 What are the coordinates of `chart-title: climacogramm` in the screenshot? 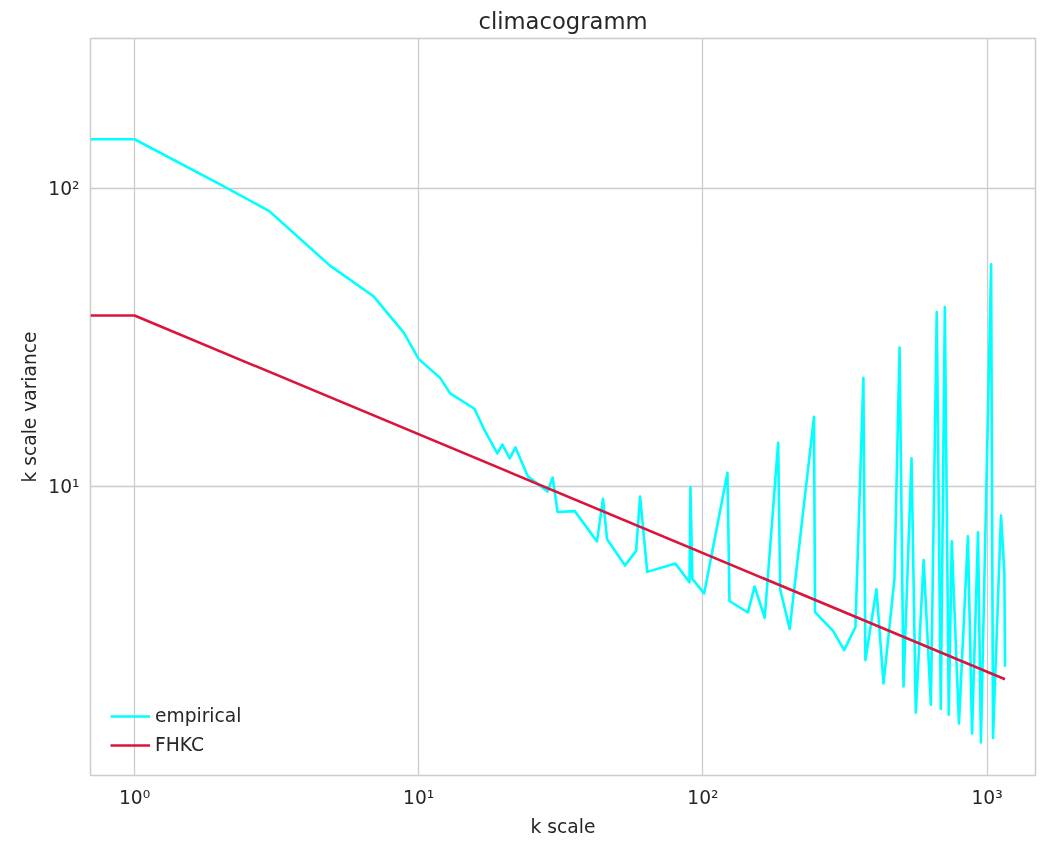 It's located at (563, 20).